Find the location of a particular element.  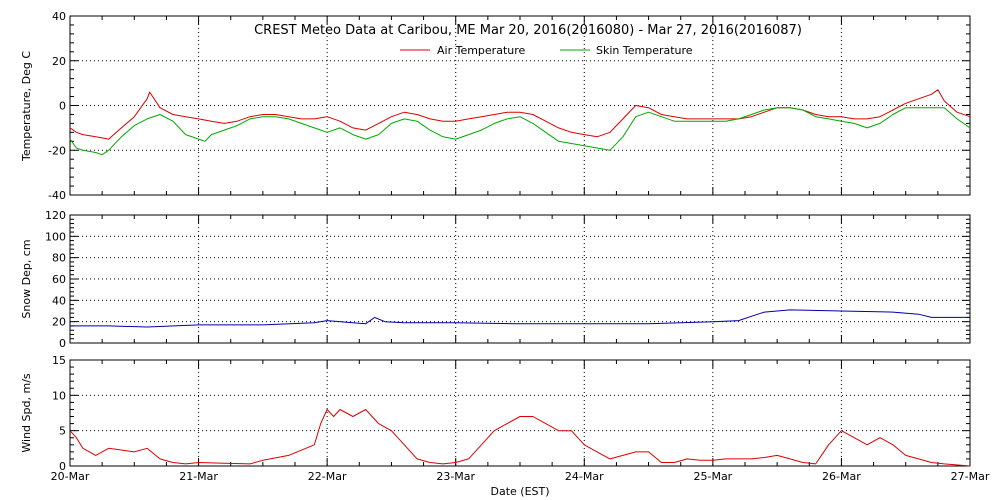

wind-axis-label: Wind Spd, m/s is located at coordinates (26, 413).